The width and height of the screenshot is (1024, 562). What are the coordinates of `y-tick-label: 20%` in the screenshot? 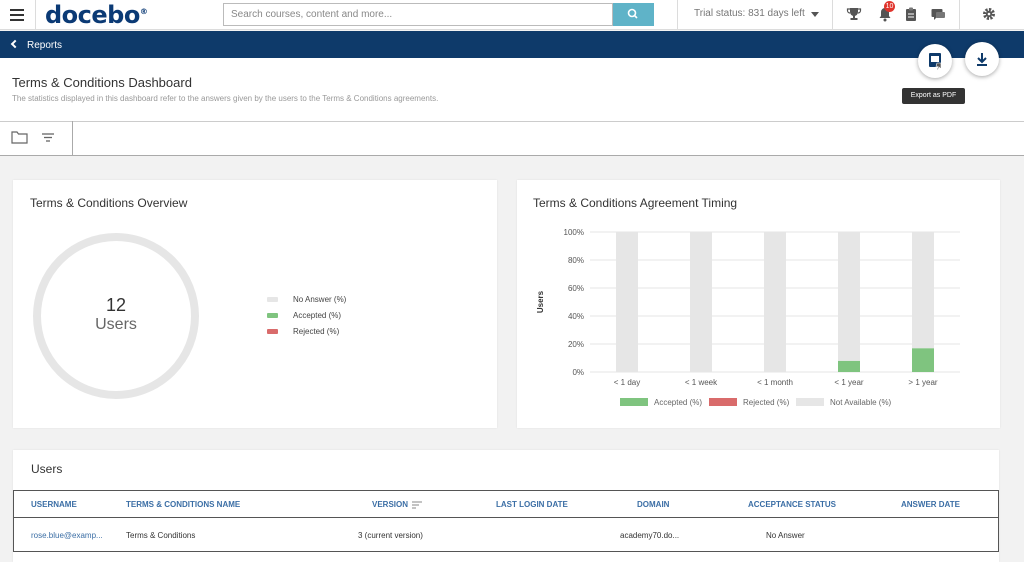 It's located at (576, 344).